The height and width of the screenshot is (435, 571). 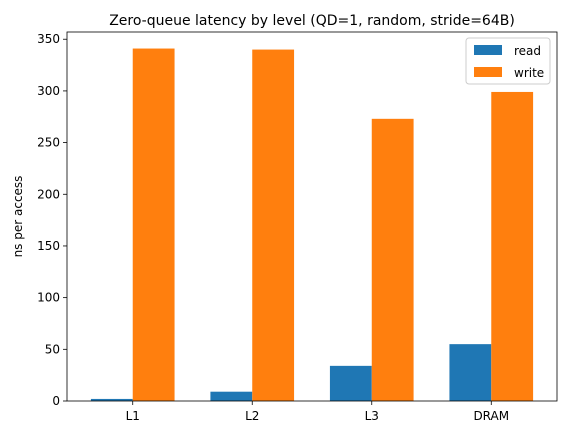 I want to click on legend-swatch-write, so click(x=488, y=72).